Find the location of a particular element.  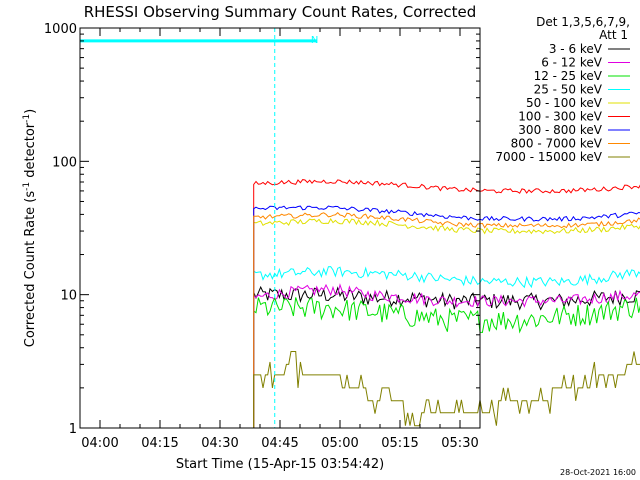

x-axis-label: Start Time (15-Apr-15 03:54:42) is located at coordinates (280, 464).